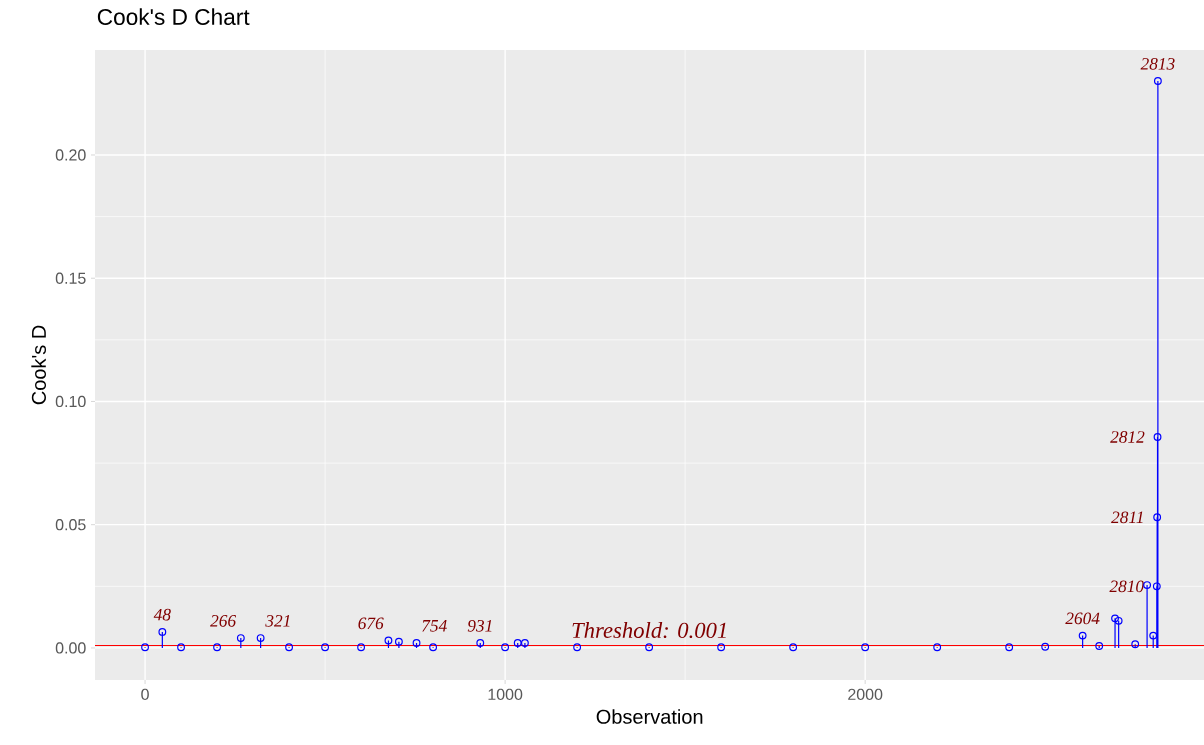  What do you see at coordinates (1157, 63) in the screenshot?
I see `annotation: 2813` at bounding box center [1157, 63].